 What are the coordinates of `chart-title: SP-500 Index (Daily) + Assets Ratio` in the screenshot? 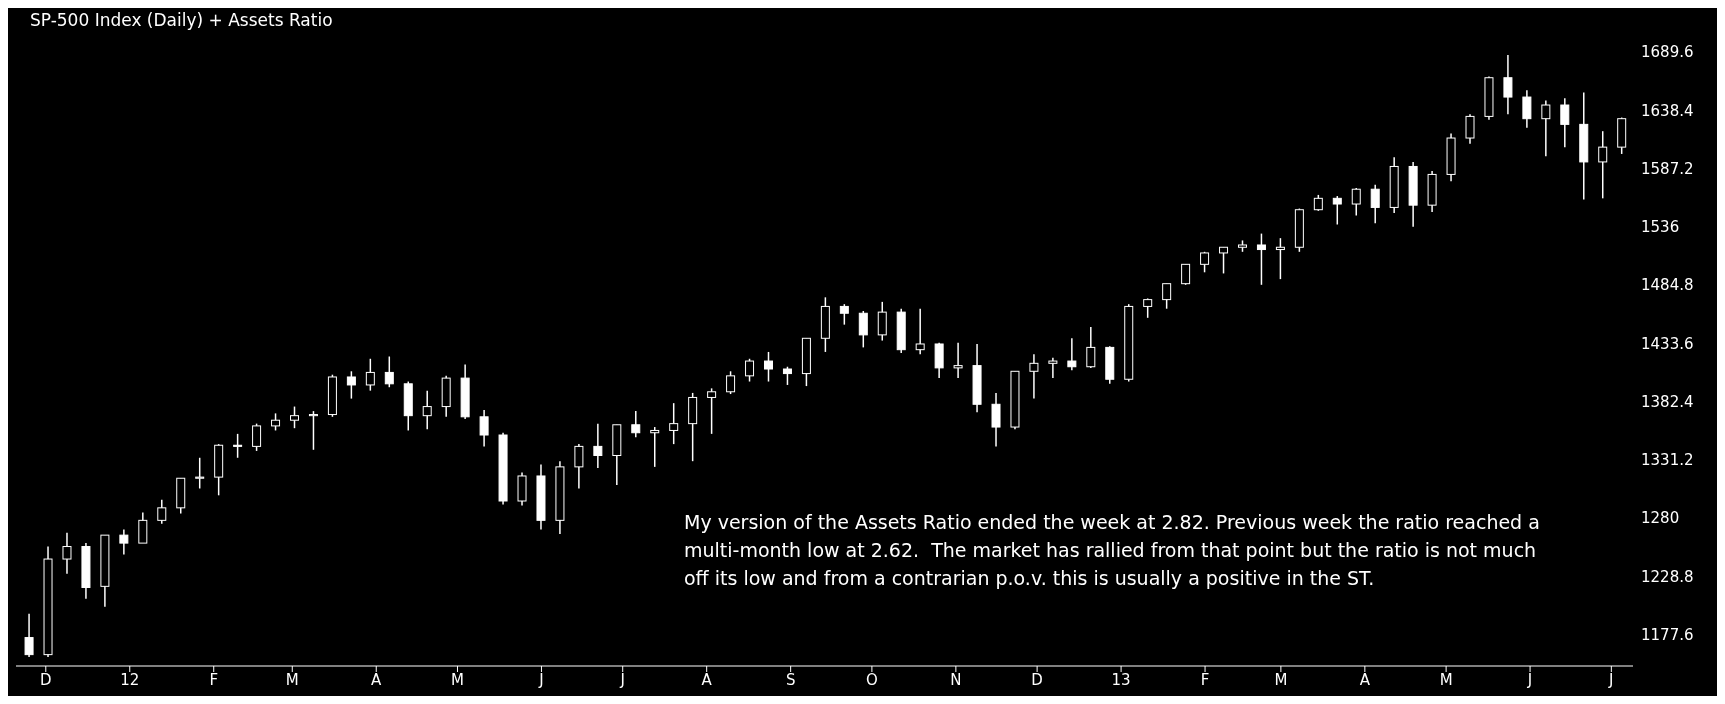 It's located at (181, 20).